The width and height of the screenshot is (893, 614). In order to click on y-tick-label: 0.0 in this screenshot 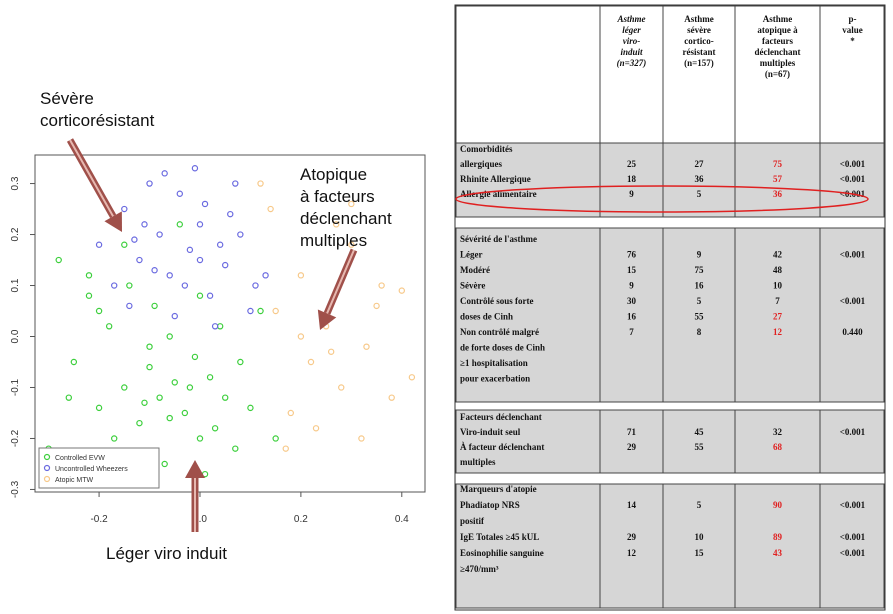, I will do `click(15, 336)`.